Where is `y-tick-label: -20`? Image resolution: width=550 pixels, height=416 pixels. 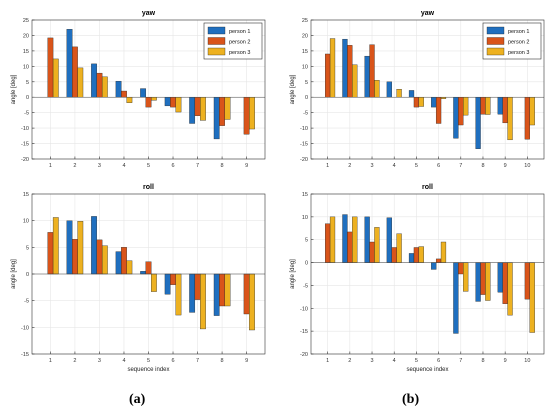
y-tick-label: -20 is located at coordinates (304, 355).